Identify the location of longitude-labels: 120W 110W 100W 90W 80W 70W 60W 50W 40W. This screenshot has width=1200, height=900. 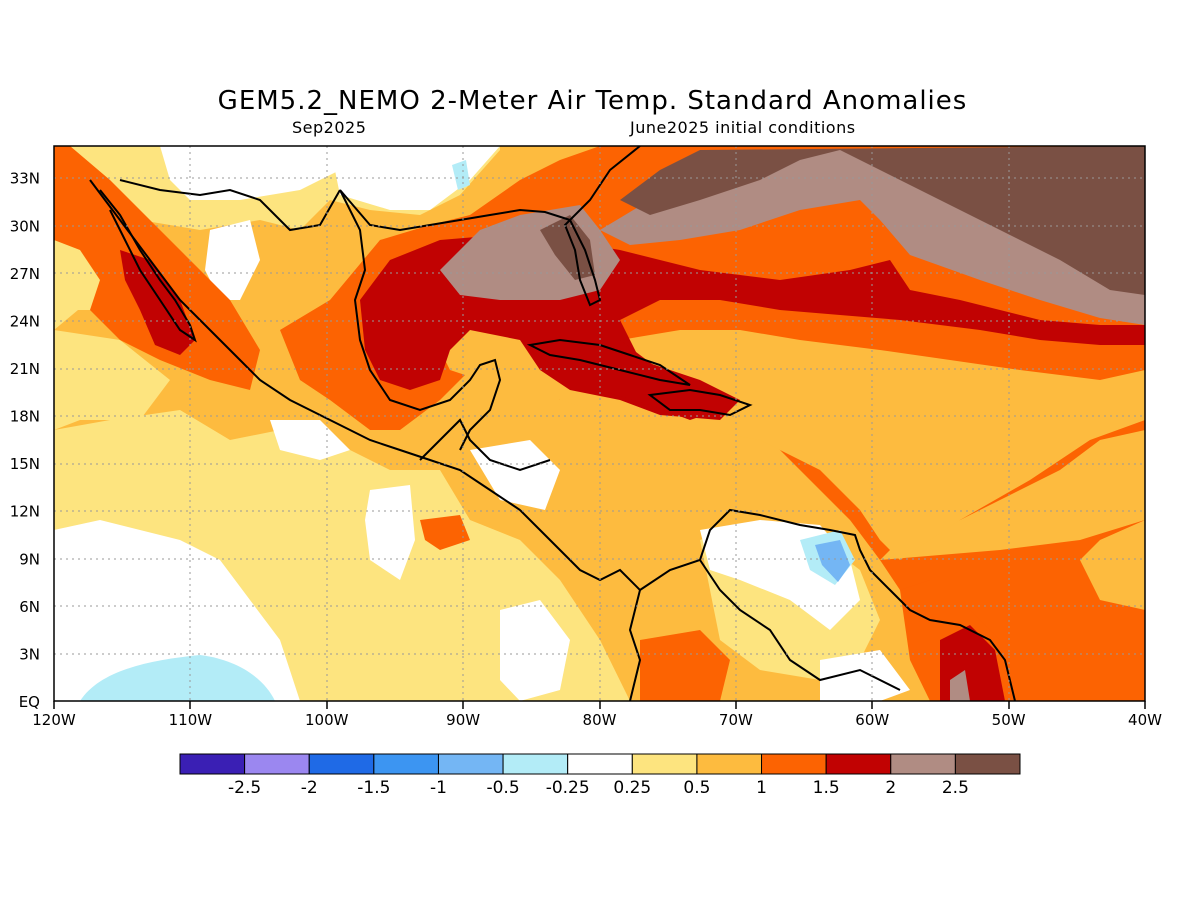
(597, 720).